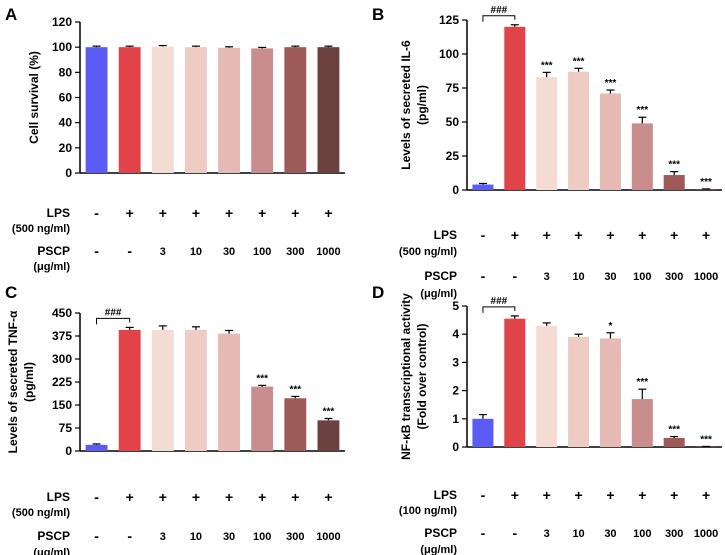 The width and height of the screenshot is (725, 555). Describe the element at coordinates (29, 382) in the screenshot. I see `y-axis-label: (pg/ml)` at that location.